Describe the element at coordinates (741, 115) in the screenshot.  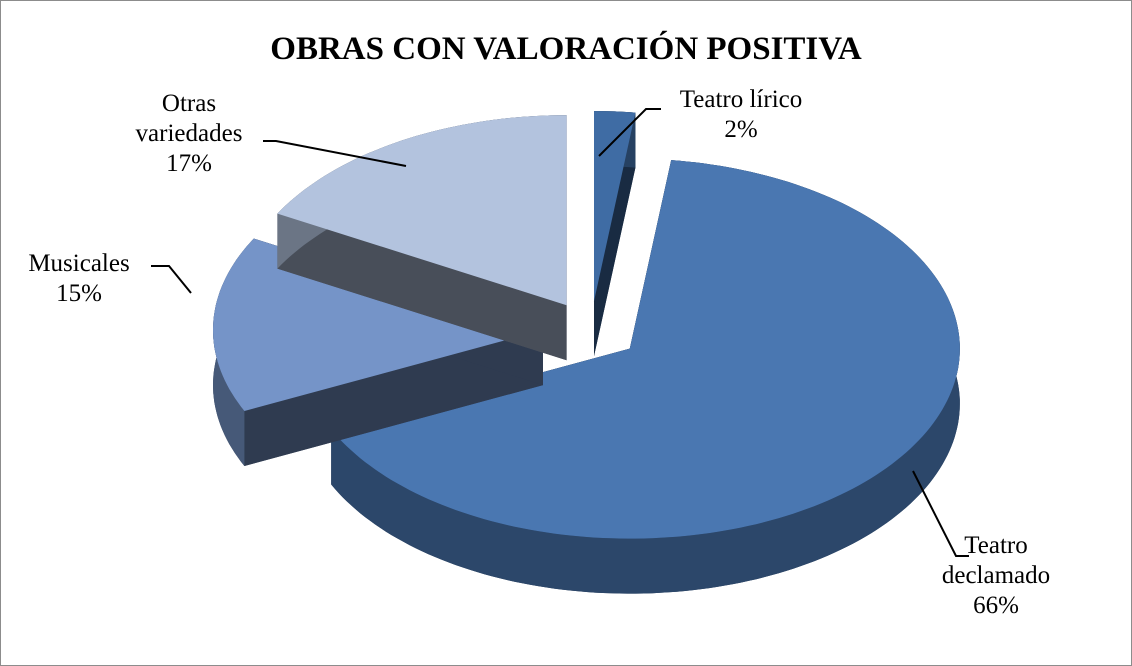
I see `slice-label: Teatro lírico 2%` at that location.